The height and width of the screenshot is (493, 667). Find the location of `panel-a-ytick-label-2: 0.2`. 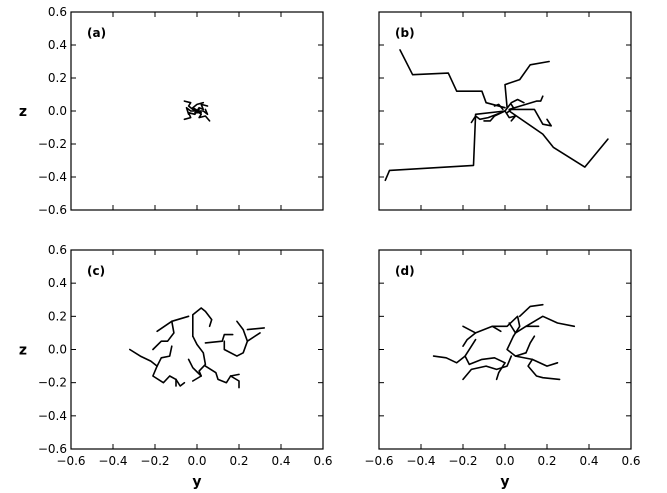

panel-a-ytick-label-2: 0.2 is located at coordinates (57, 78).